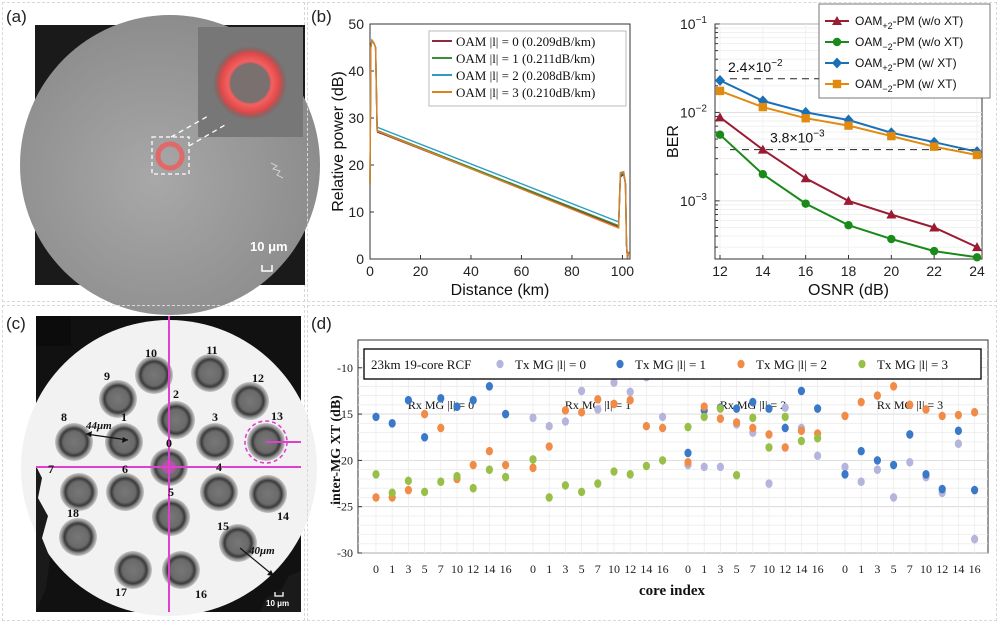  I want to click on distance-arrow-44-heads, so click(107, 437).